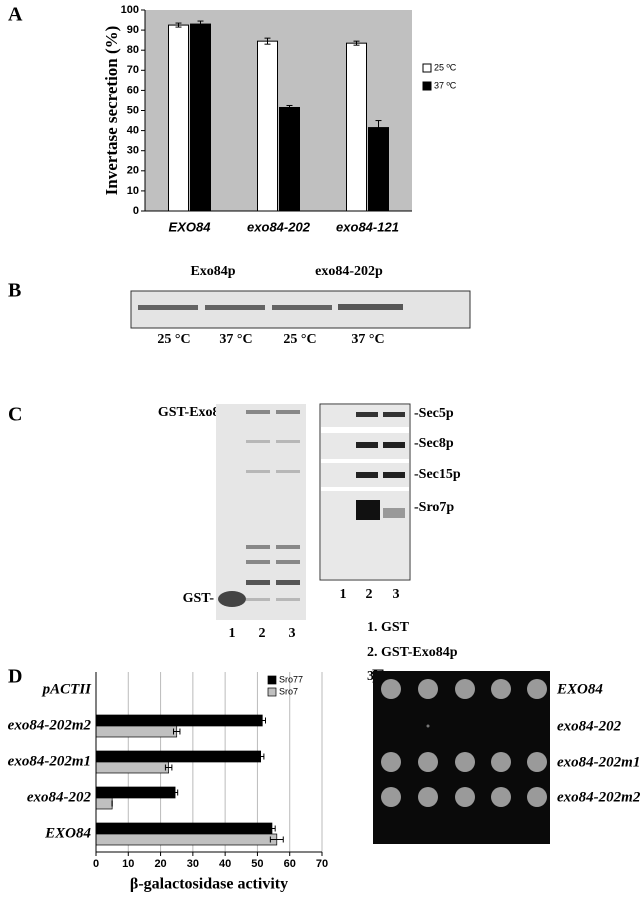  Describe the element at coordinates (130, 10) in the screenshot. I see `y-tick-label: 100` at that location.